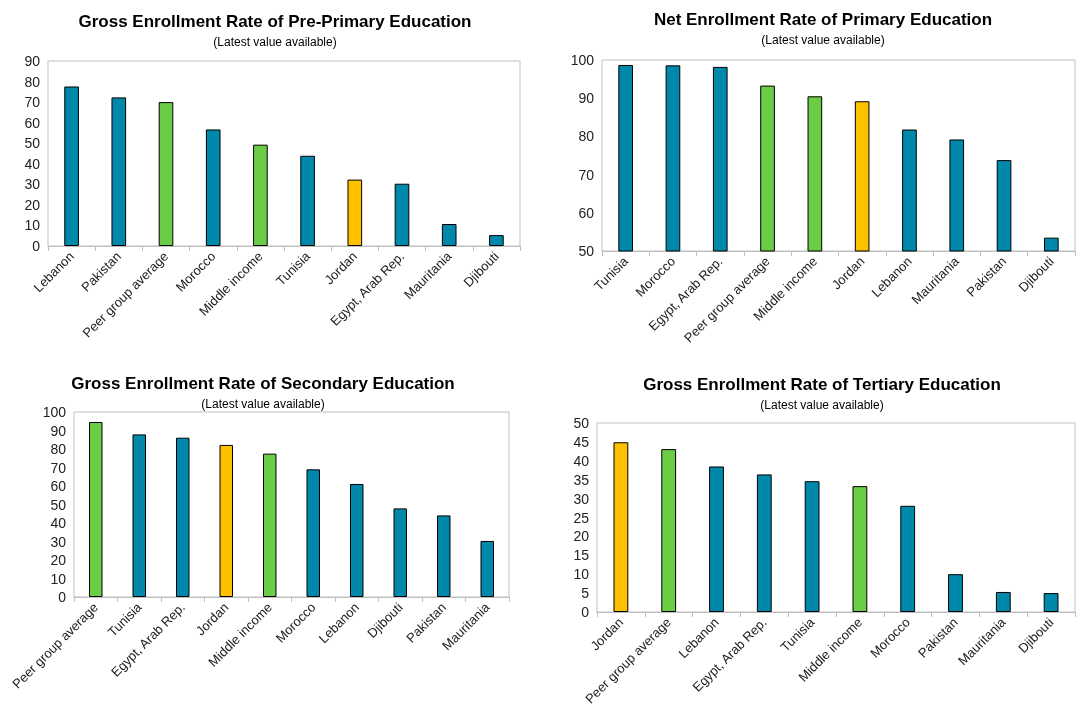 Image resolution: width=1078 pixels, height=719 pixels. What do you see at coordinates (581, 479) in the screenshot?
I see `y-tick-label: 35` at bounding box center [581, 479].